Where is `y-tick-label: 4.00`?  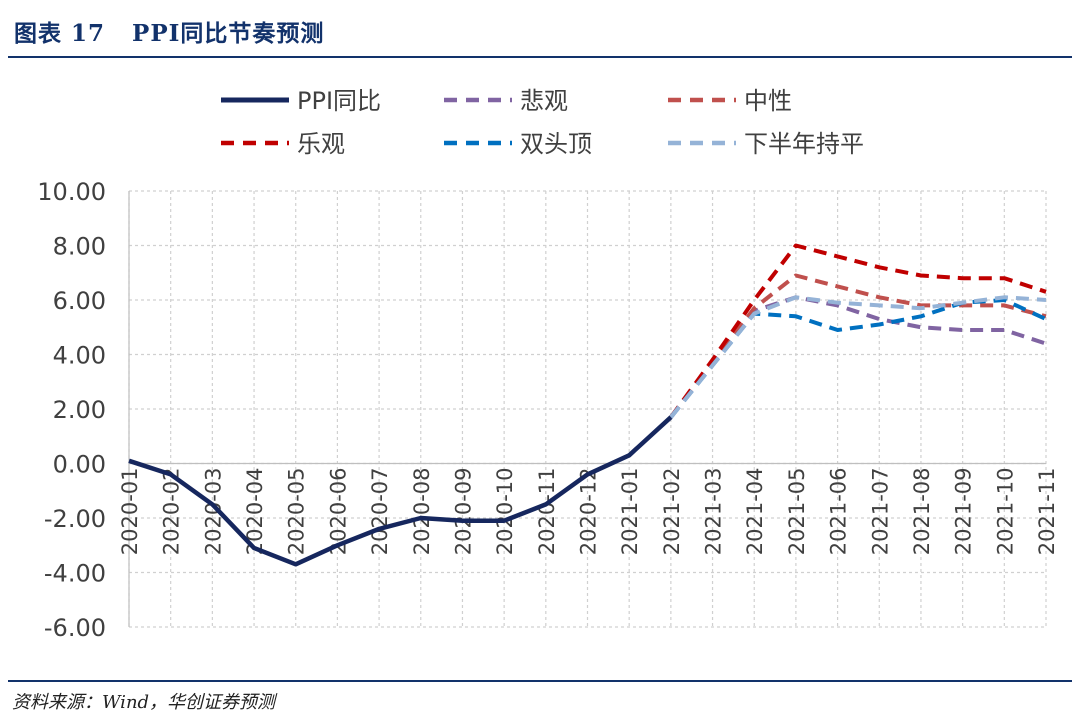 y-tick-label: 4.00 is located at coordinates (79, 356).